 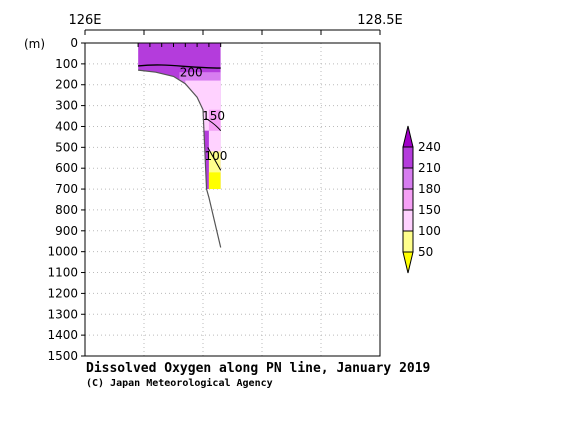 I want to click on depth-unit-label: (m), so click(x=34, y=44).